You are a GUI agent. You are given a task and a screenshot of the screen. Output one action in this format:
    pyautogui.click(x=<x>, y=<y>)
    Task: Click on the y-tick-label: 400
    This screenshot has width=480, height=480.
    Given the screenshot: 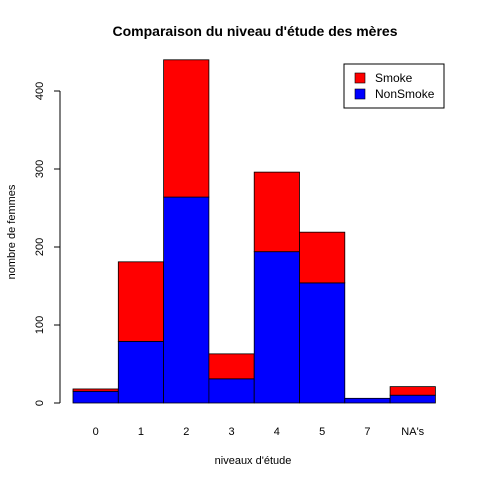 What is the action you would take?
    pyautogui.click(x=40, y=91)
    